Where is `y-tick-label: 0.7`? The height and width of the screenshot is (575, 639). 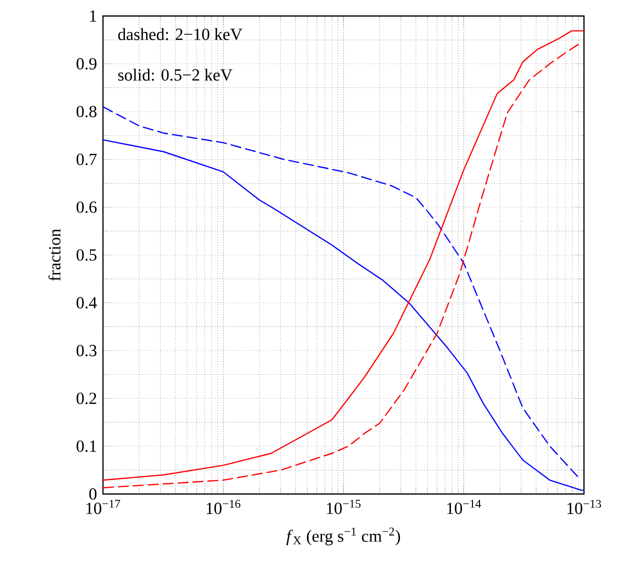
y-tick-label: 0.7 is located at coordinates (86, 160).